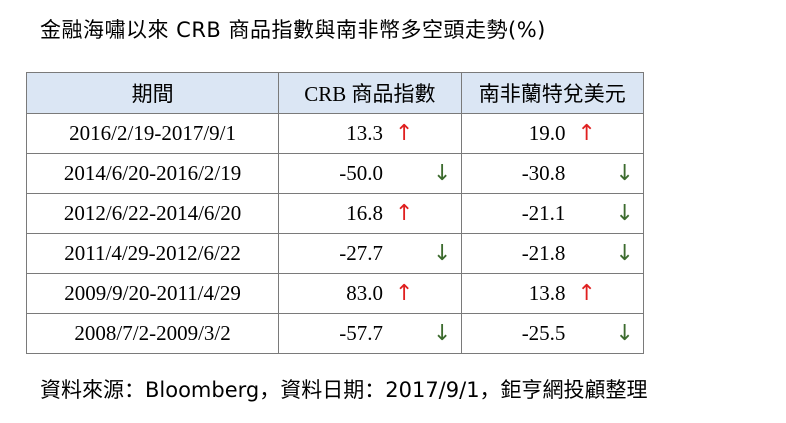 This screenshot has height=423, width=786. Describe the element at coordinates (370, 93) in the screenshot. I see `header-crb: CRB 商品指數` at that location.